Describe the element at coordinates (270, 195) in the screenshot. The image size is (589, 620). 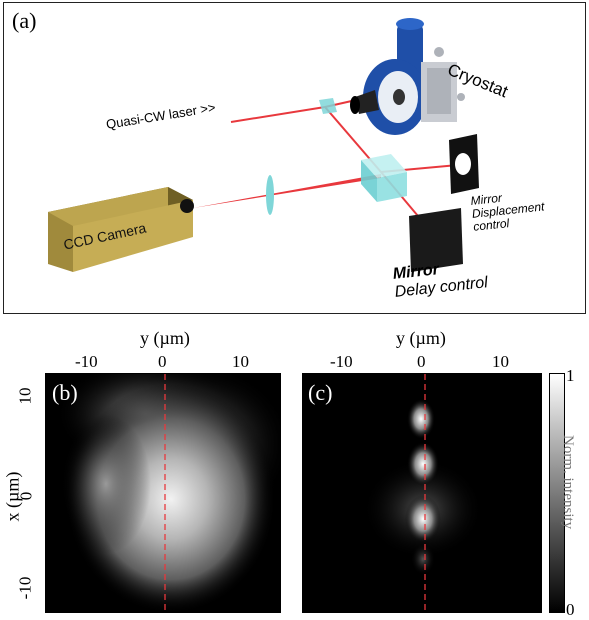
I see `lens` at that location.